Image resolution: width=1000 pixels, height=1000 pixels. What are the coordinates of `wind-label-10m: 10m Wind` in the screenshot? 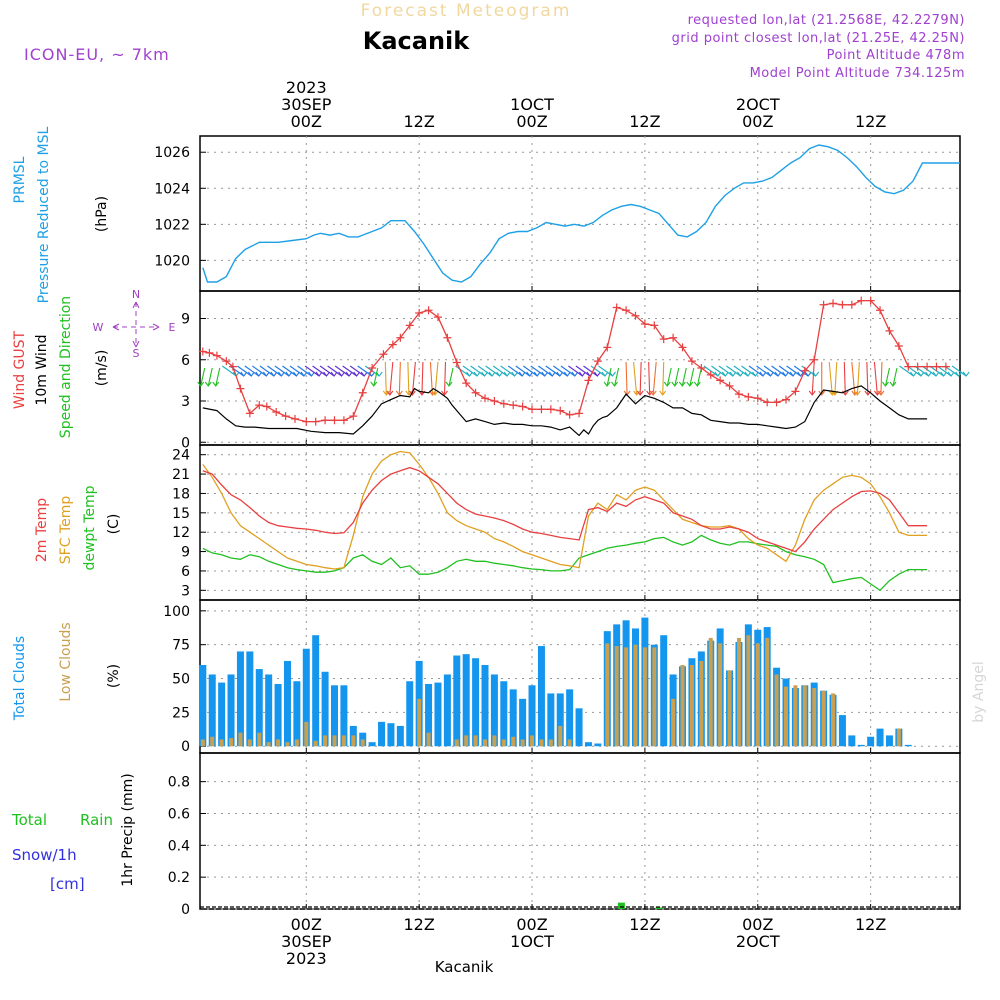 It's located at (42, 369).